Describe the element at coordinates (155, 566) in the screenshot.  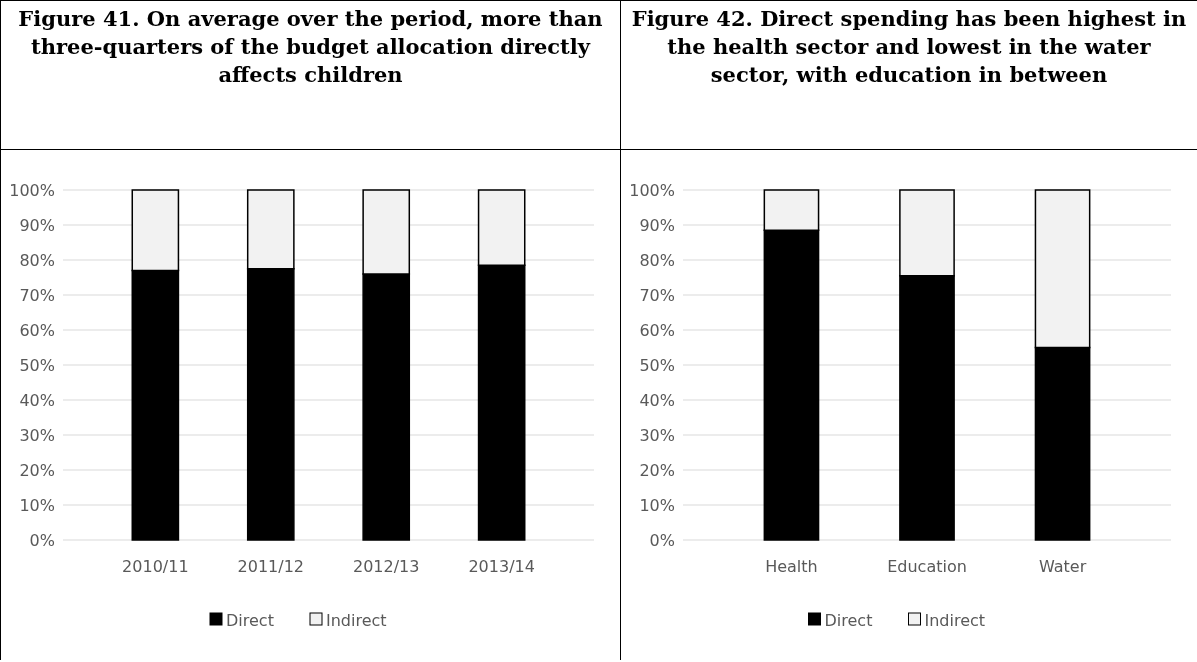
I see `x-tick-label: 2010/11` at that location.